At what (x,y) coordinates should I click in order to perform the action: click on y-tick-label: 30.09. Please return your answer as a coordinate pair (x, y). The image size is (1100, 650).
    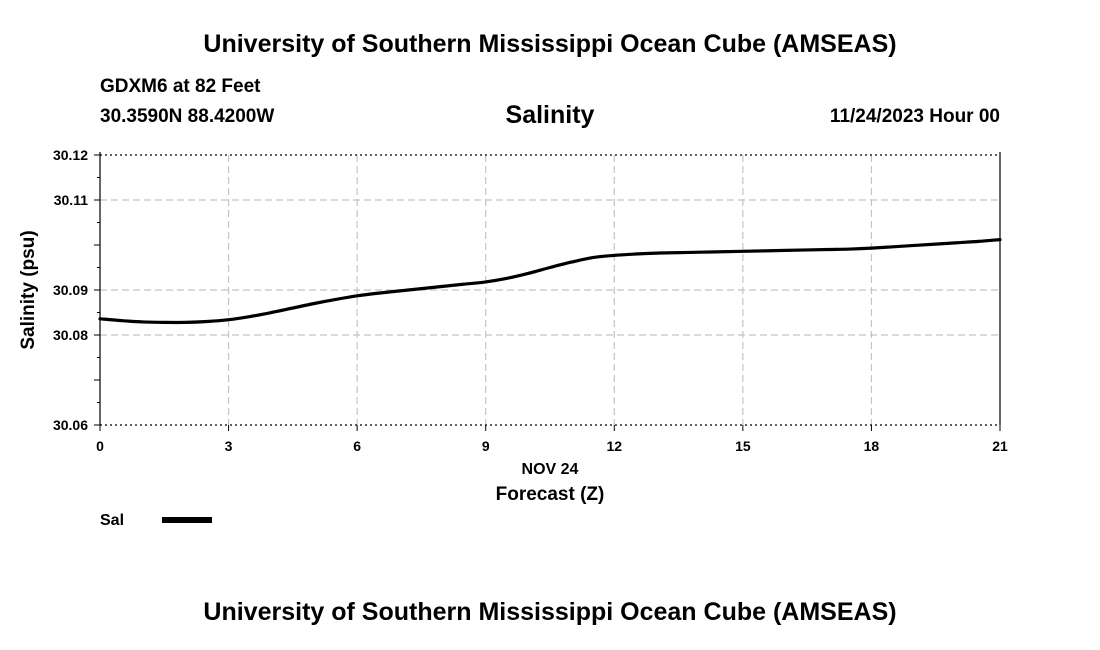
    Looking at the image, I should click on (70, 290).